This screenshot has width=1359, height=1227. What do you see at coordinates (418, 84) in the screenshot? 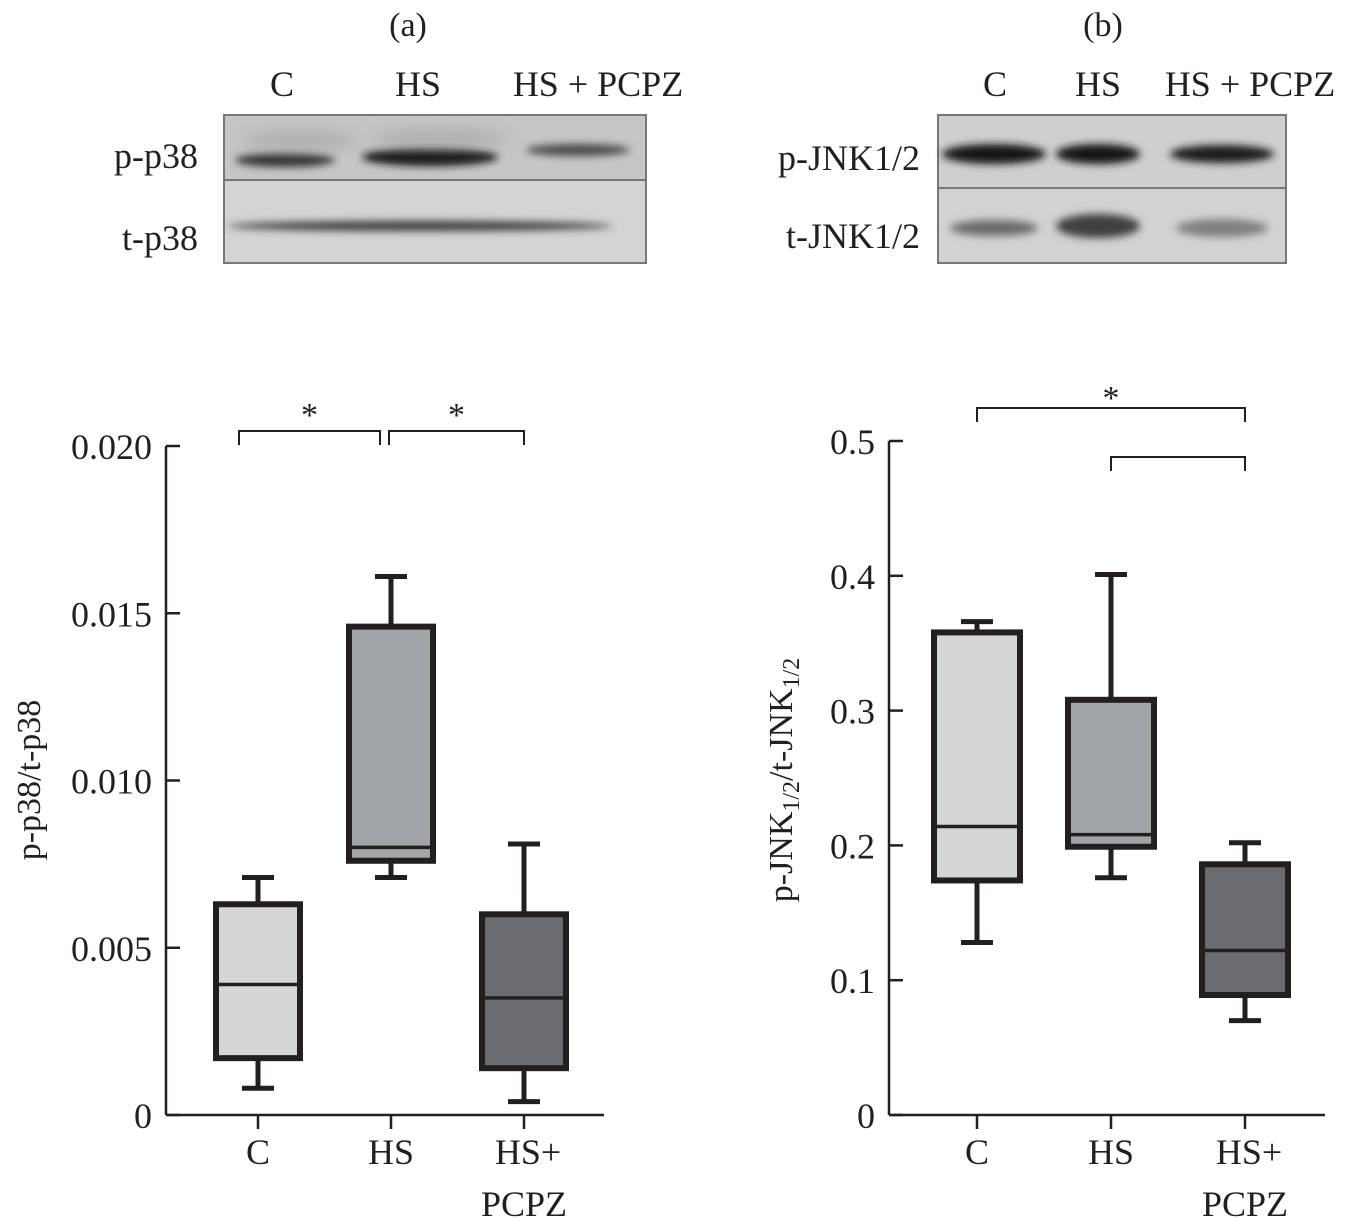
I see `panel-a-lane-hs: HS` at bounding box center [418, 84].